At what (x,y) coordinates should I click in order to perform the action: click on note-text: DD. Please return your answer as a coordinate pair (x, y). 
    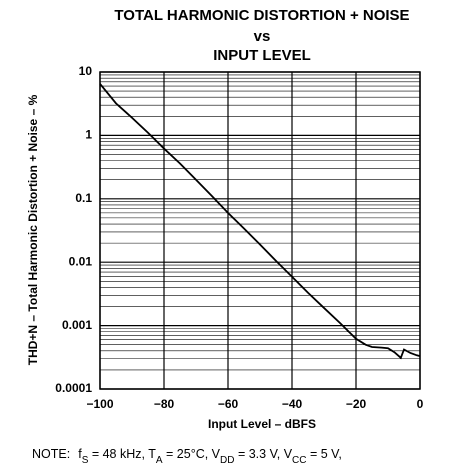
    Looking at the image, I should click on (227, 460).